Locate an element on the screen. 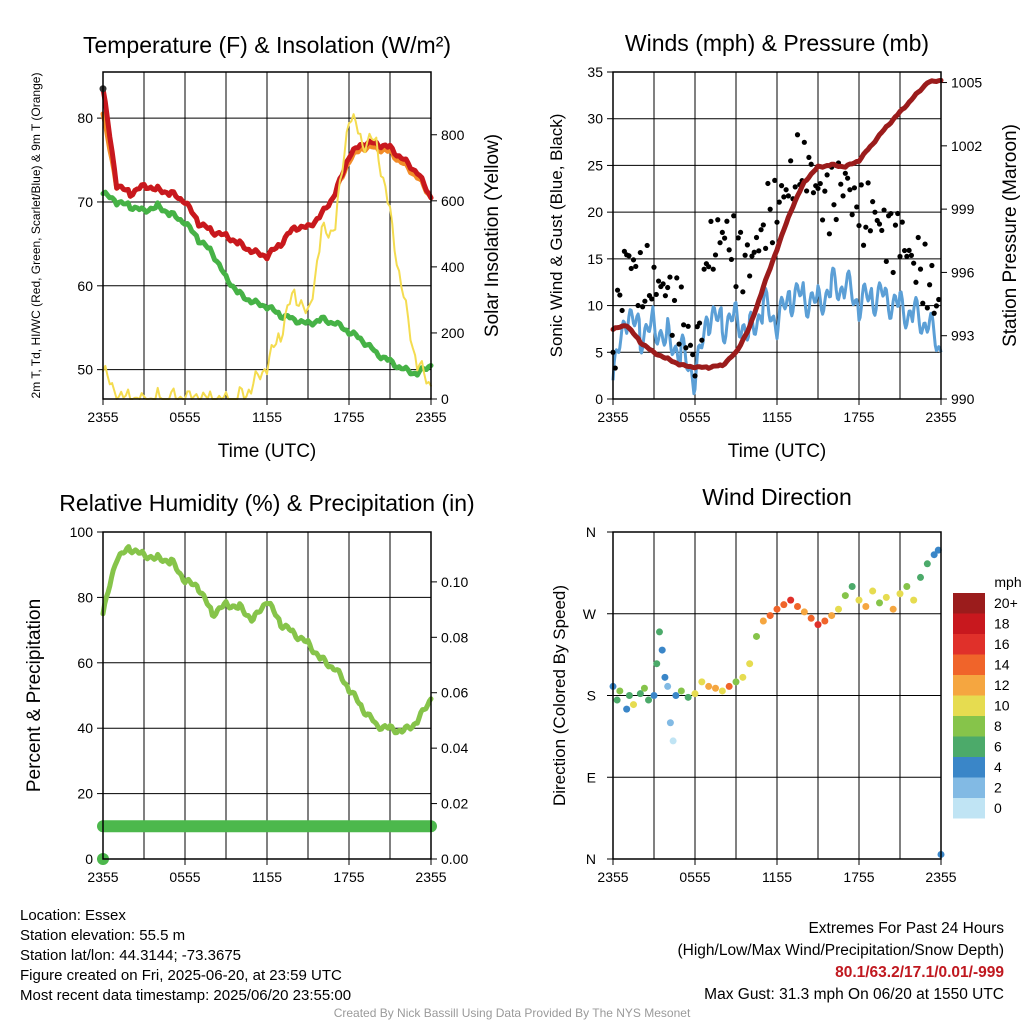 This screenshot has width=1024, height=1024. chart-title: Wind Direction is located at coordinates (777, 497).